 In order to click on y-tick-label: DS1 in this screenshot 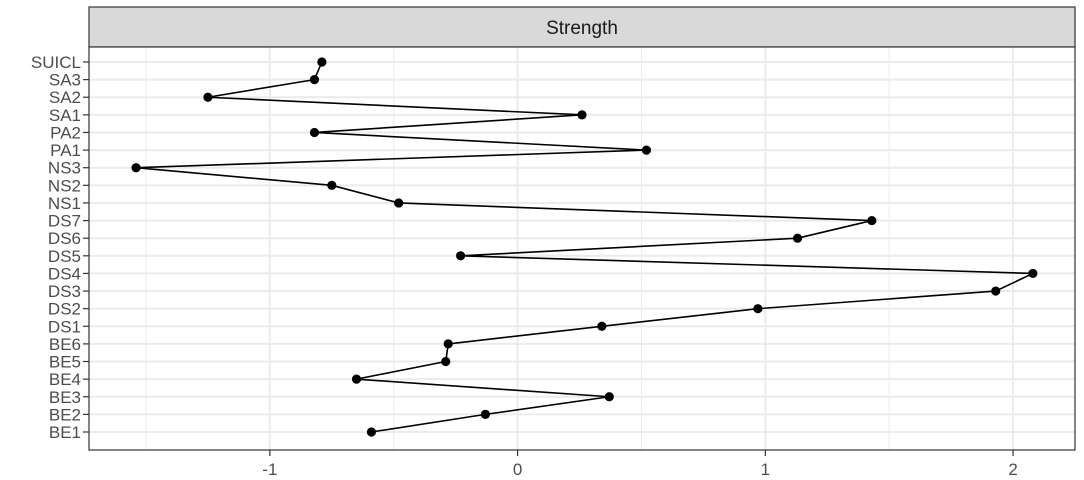, I will do `click(64, 326)`.